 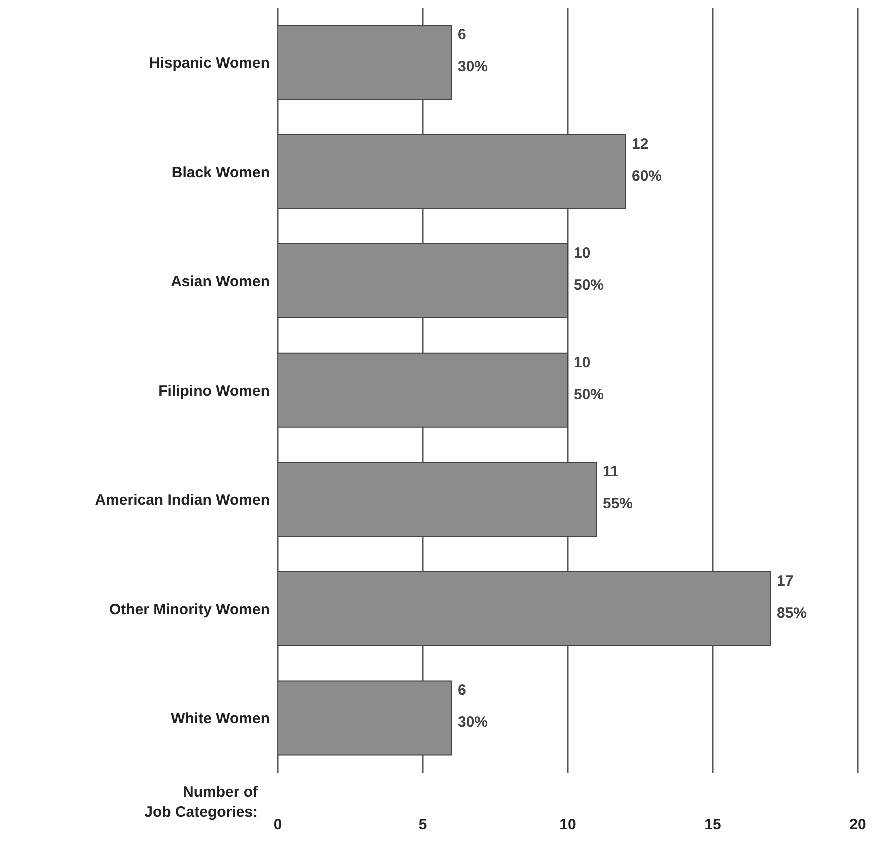 I want to click on y-tick-label: Filipino Women, so click(x=214, y=391).